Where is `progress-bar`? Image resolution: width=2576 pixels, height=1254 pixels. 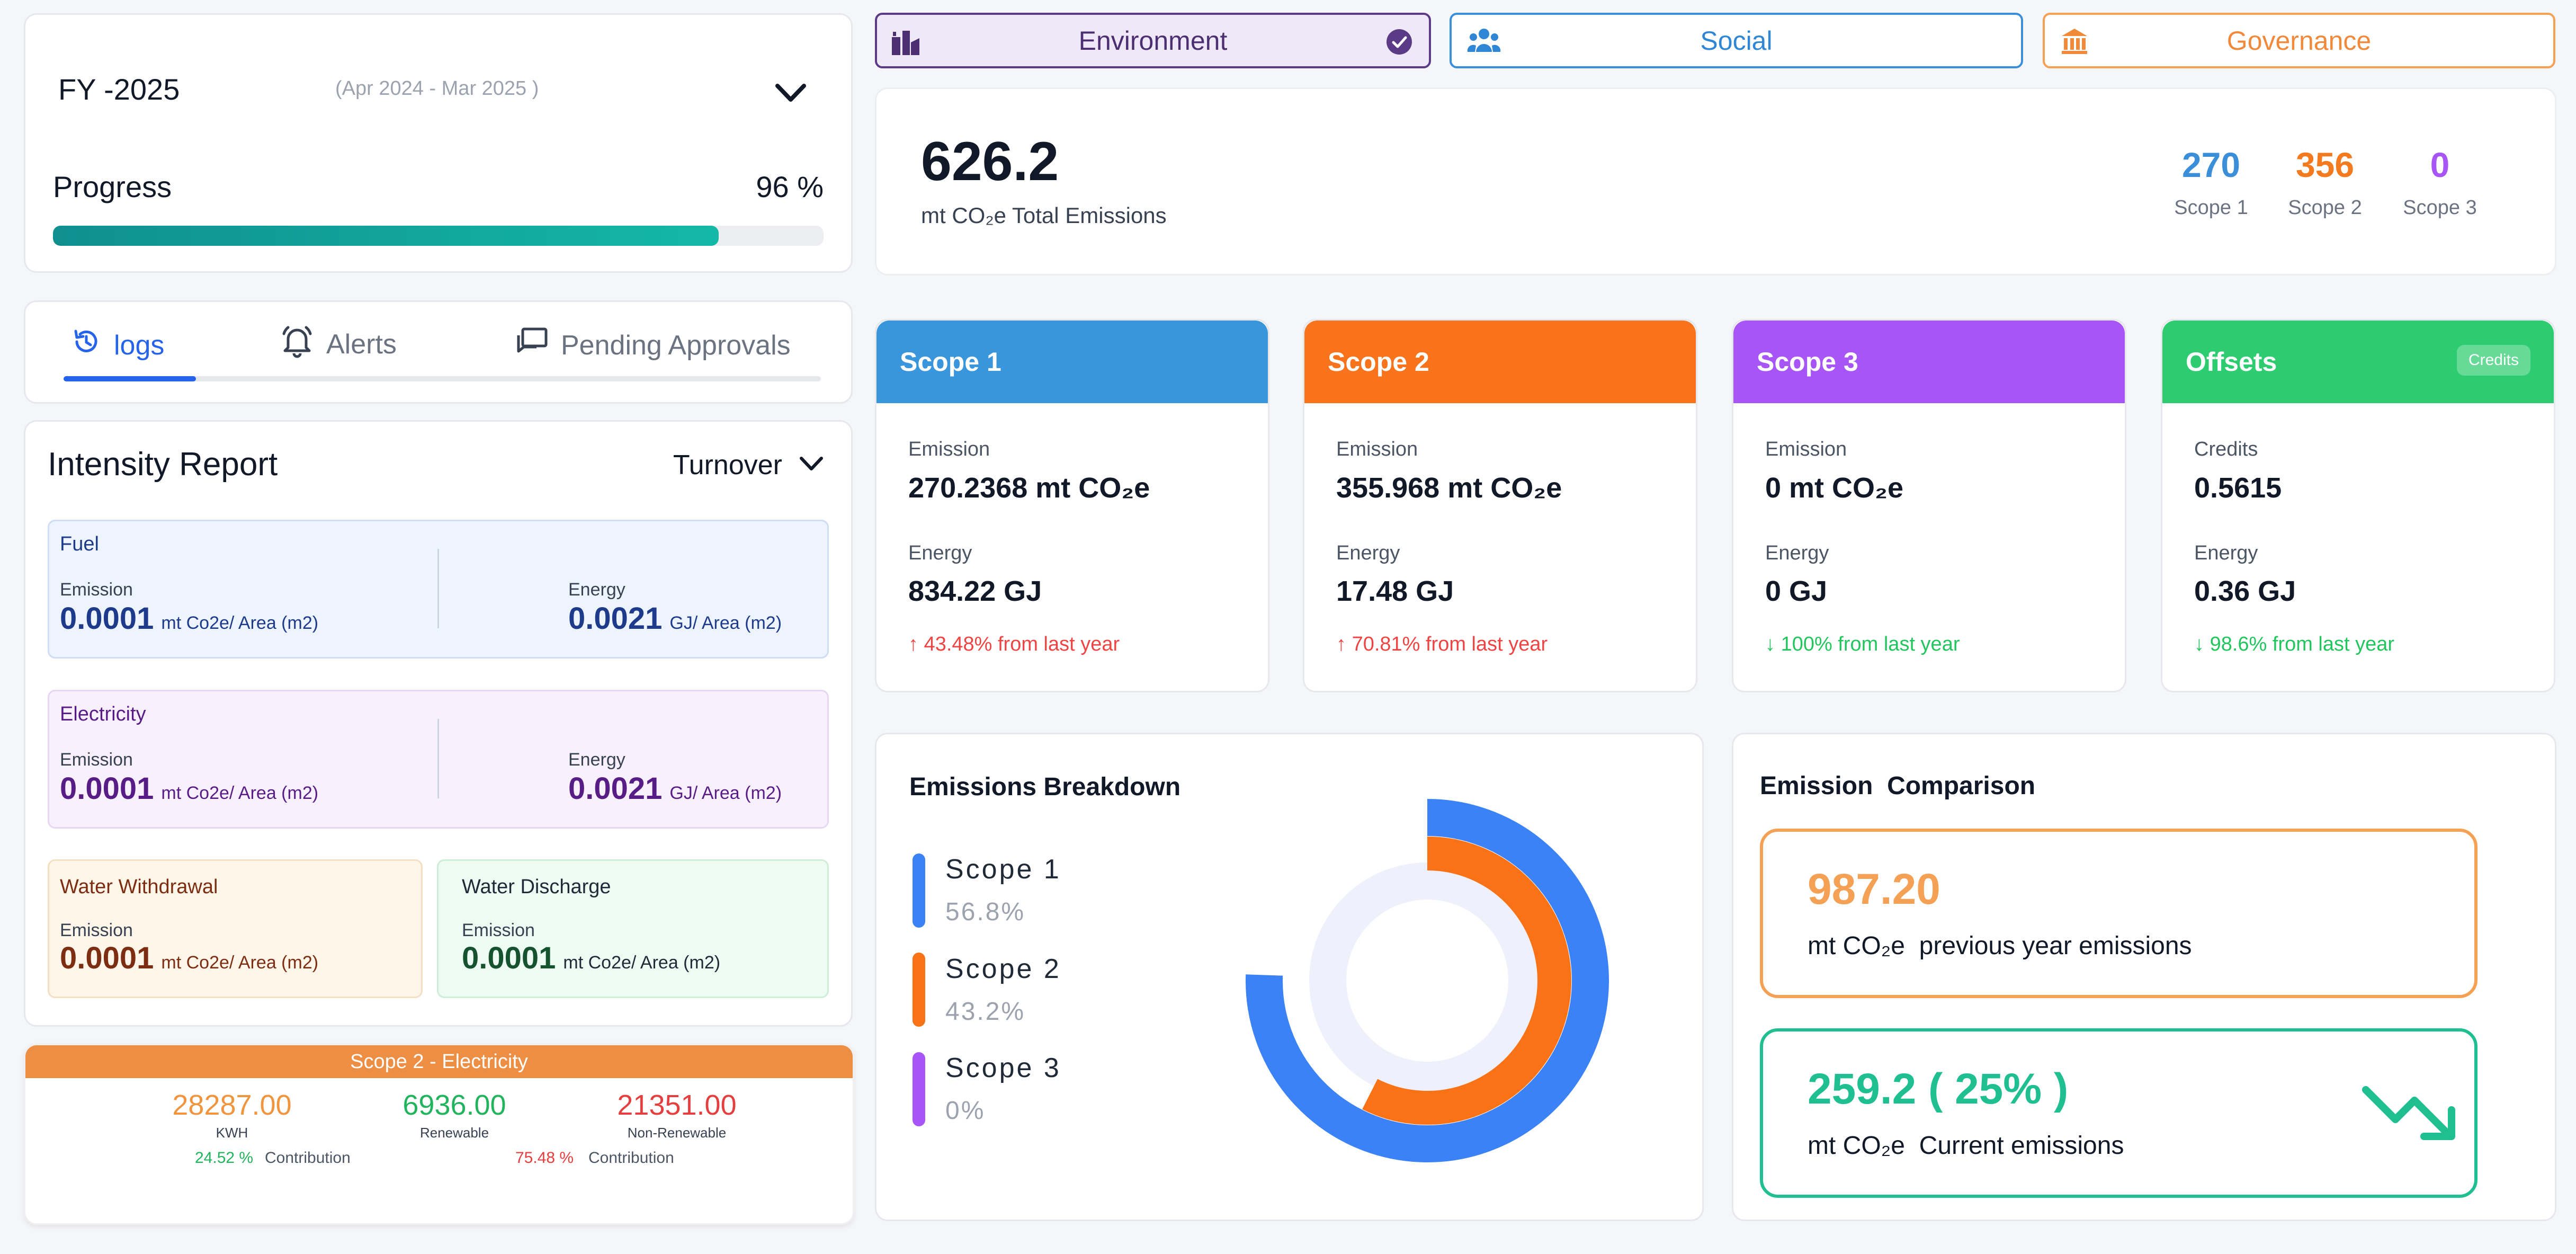
progress-bar is located at coordinates (438, 236).